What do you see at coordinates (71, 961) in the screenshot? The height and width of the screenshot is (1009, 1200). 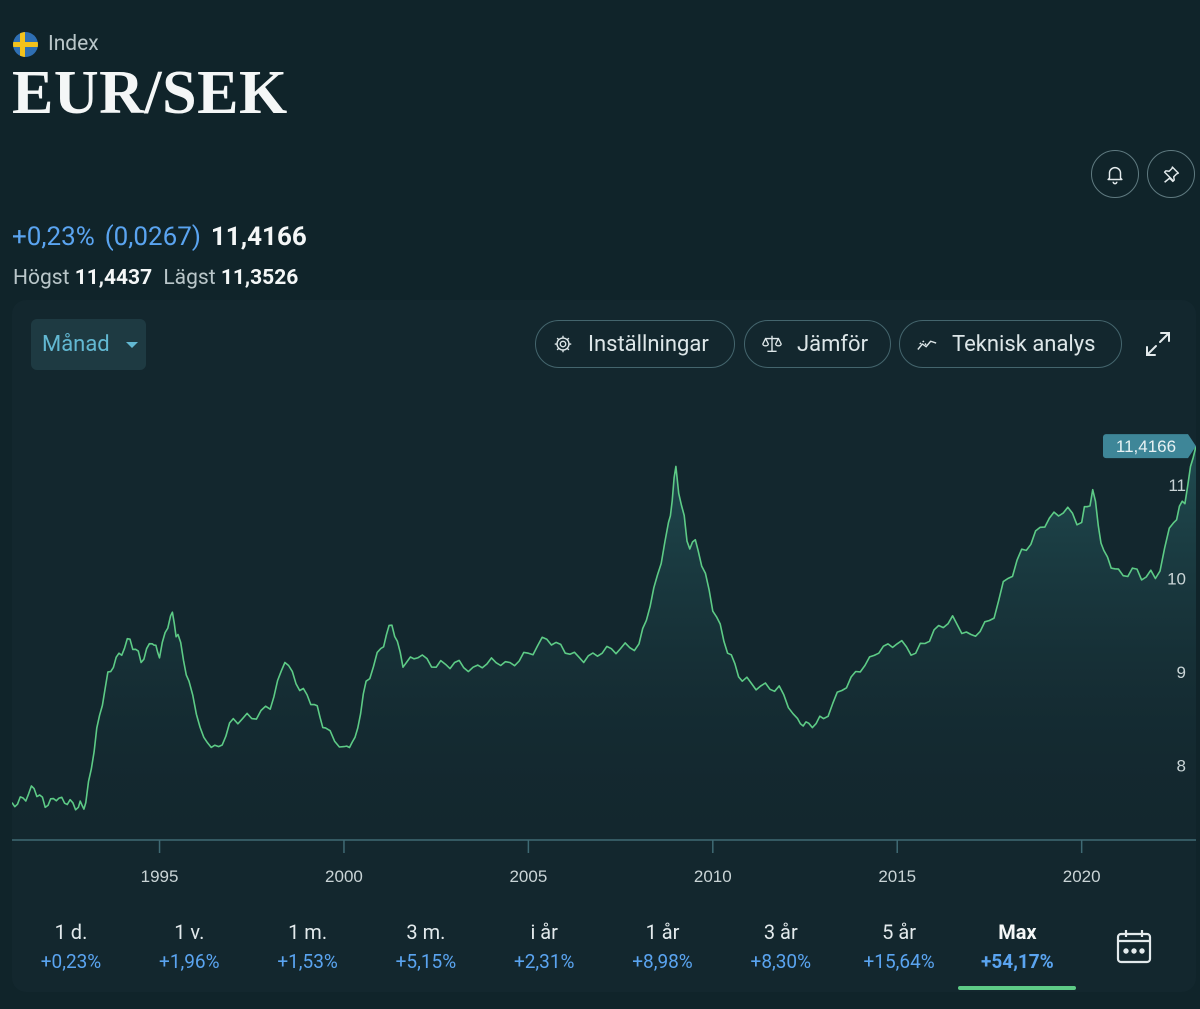 I see `timeframe-change: +0,23%` at bounding box center [71, 961].